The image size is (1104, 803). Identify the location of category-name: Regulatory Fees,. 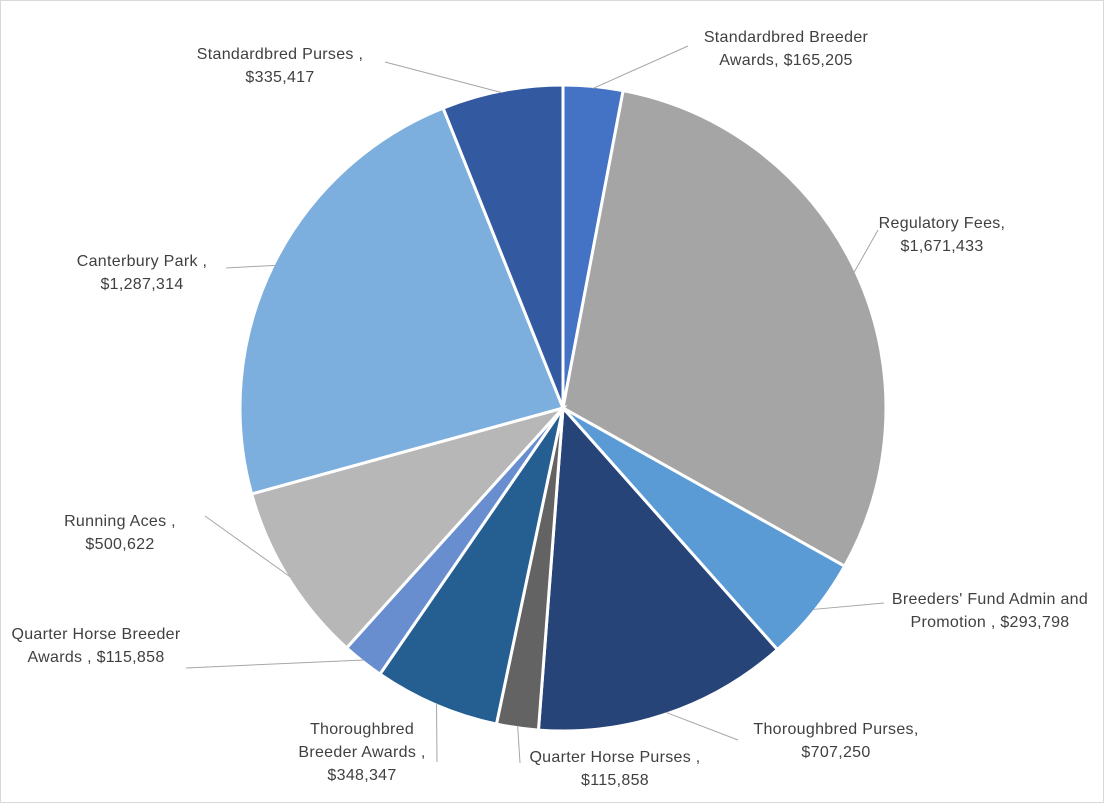
(942, 223).